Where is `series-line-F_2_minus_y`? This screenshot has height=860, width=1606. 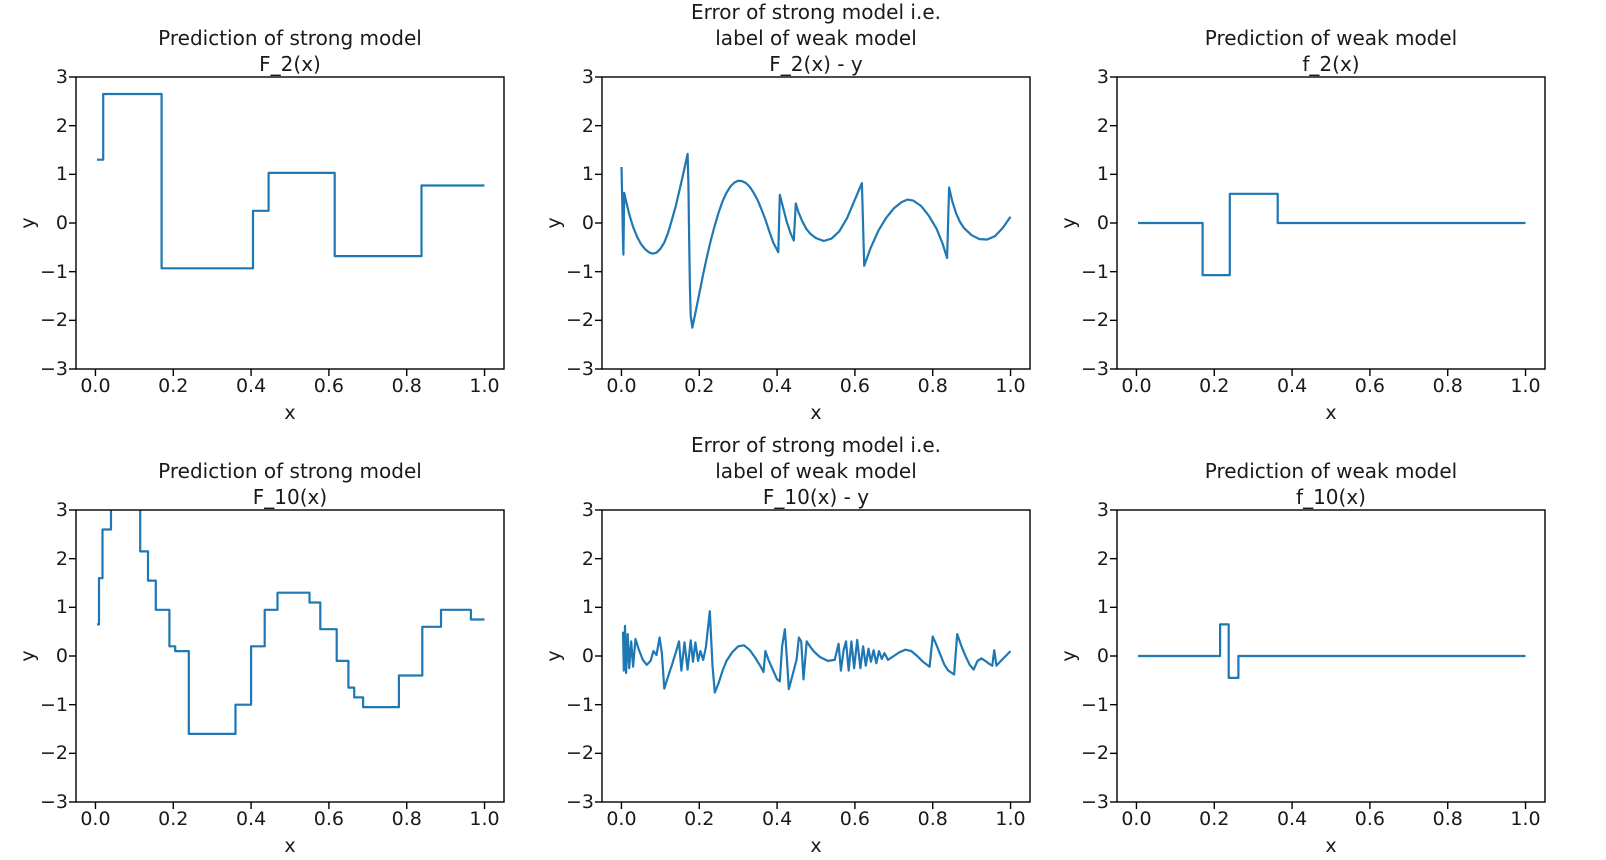
series-line-F_2_minus_y is located at coordinates (816, 240).